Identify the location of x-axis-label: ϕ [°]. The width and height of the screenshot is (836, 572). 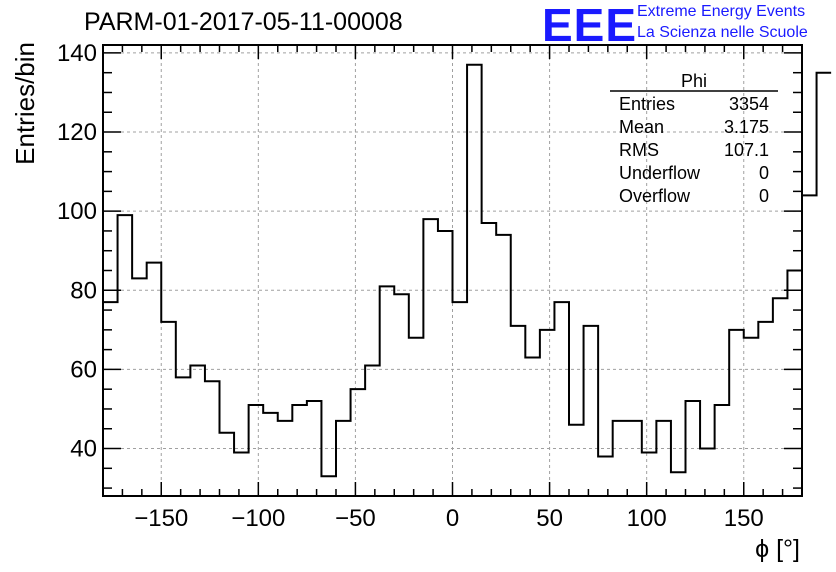
(777, 549).